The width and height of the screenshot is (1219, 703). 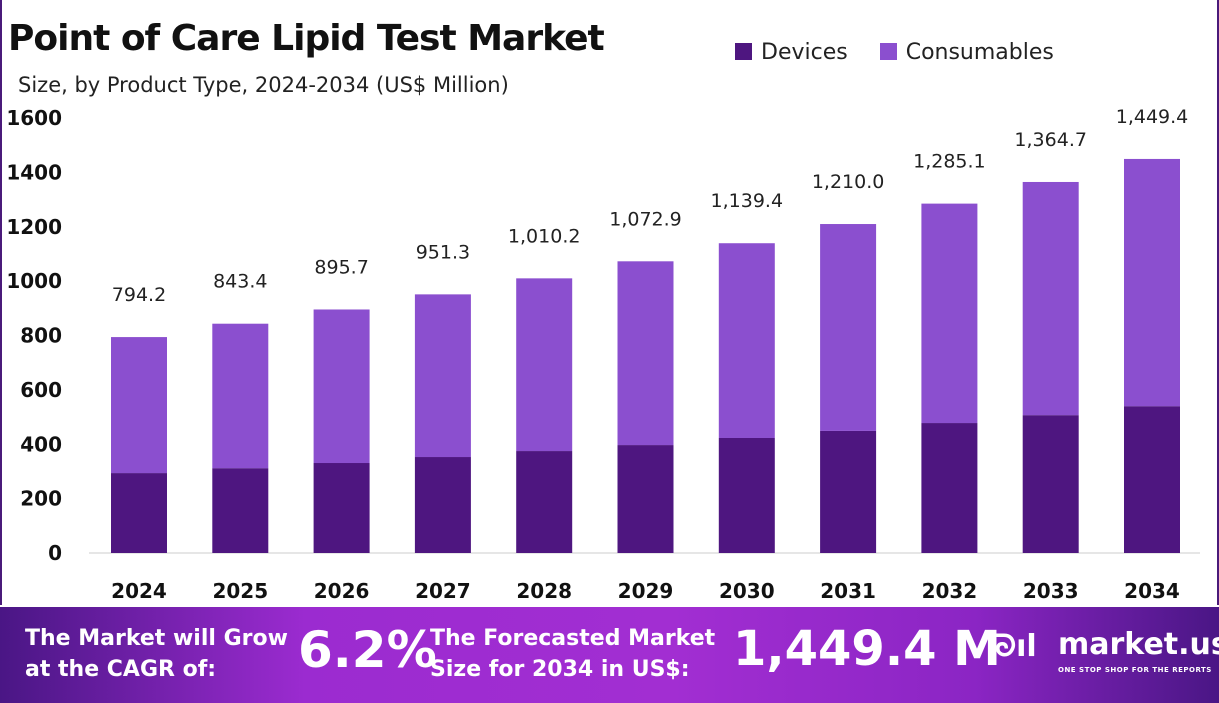 I want to click on total-label: 1,210.0, so click(x=848, y=182).